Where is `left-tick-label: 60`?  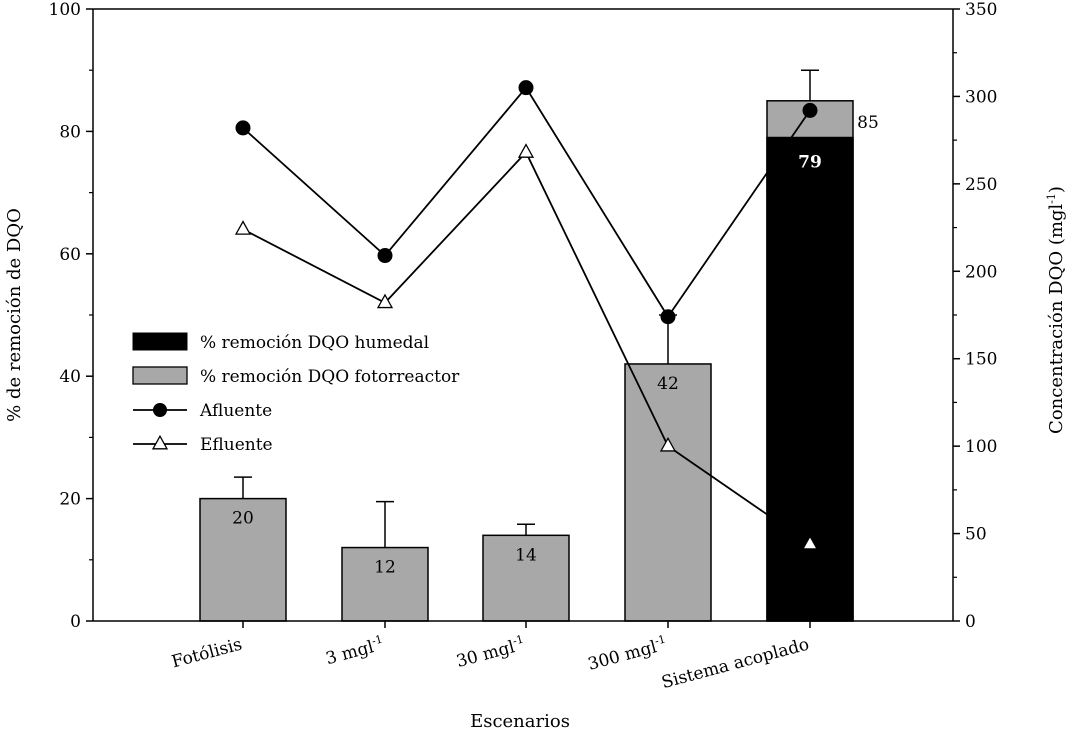
left-tick-label: 60 is located at coordinates (70, 255).